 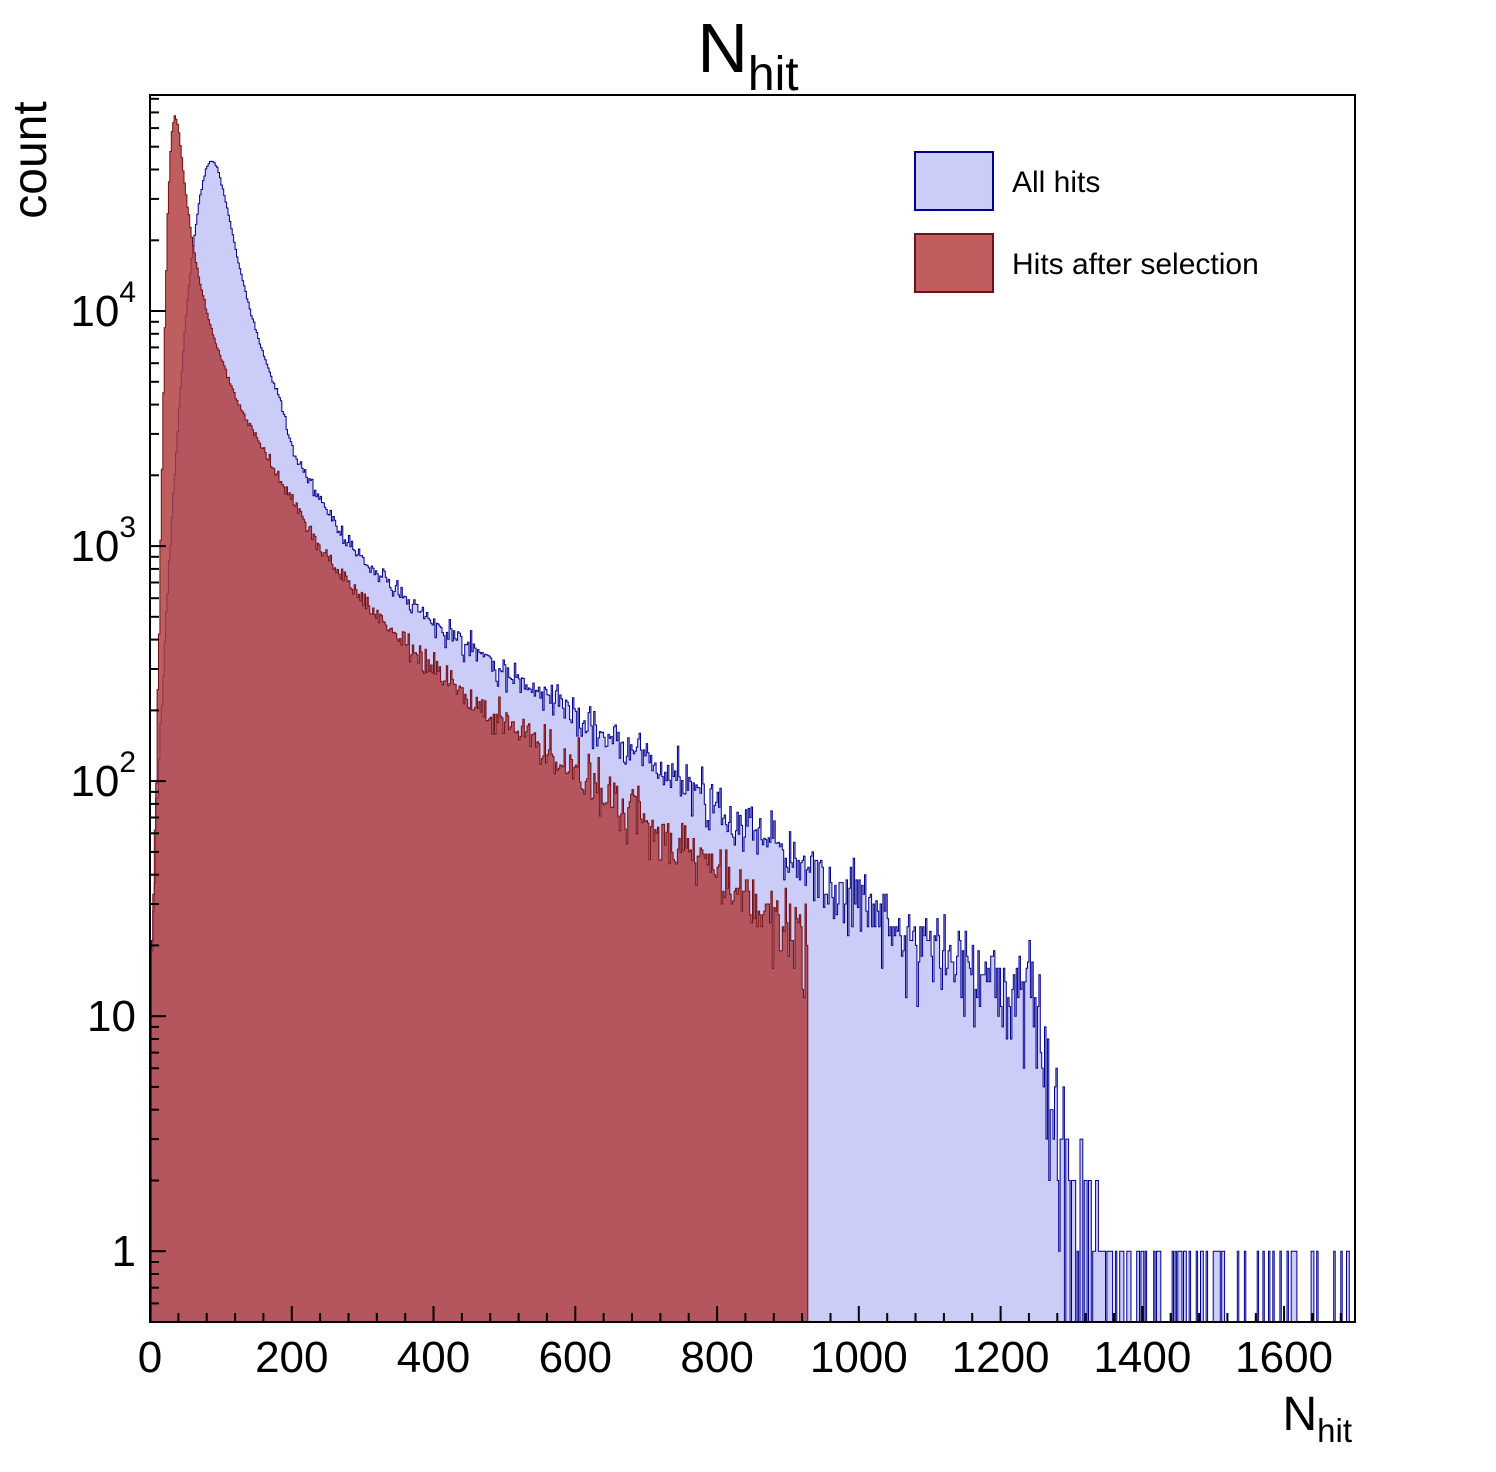 What do you see at coordinates (859, 1357) in the screenshot?
I see `x-tick-label: 1000` at bounding box center [859, 1357].